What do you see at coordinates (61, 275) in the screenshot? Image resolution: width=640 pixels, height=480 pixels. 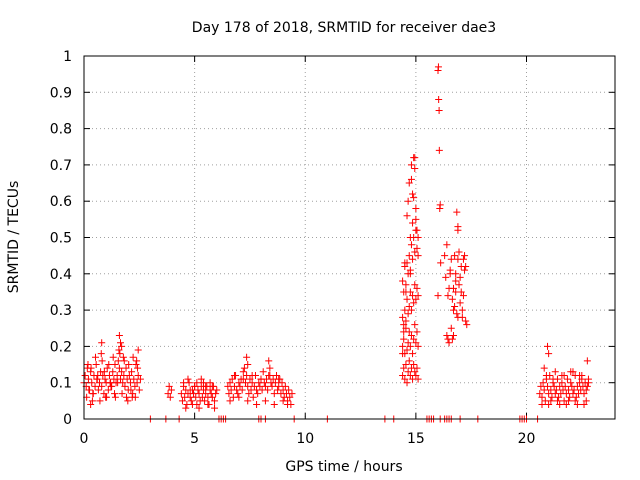 I see `y-tick-label: 0.4` at bounding box center [61, 275].